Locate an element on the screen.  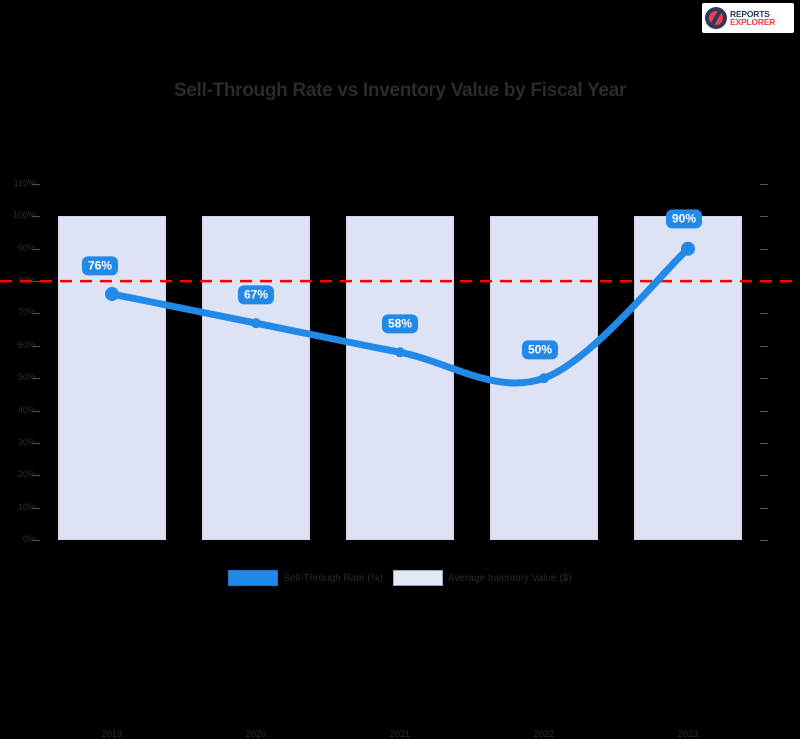
line-marker-2023 is located at coordinates (688, 248).